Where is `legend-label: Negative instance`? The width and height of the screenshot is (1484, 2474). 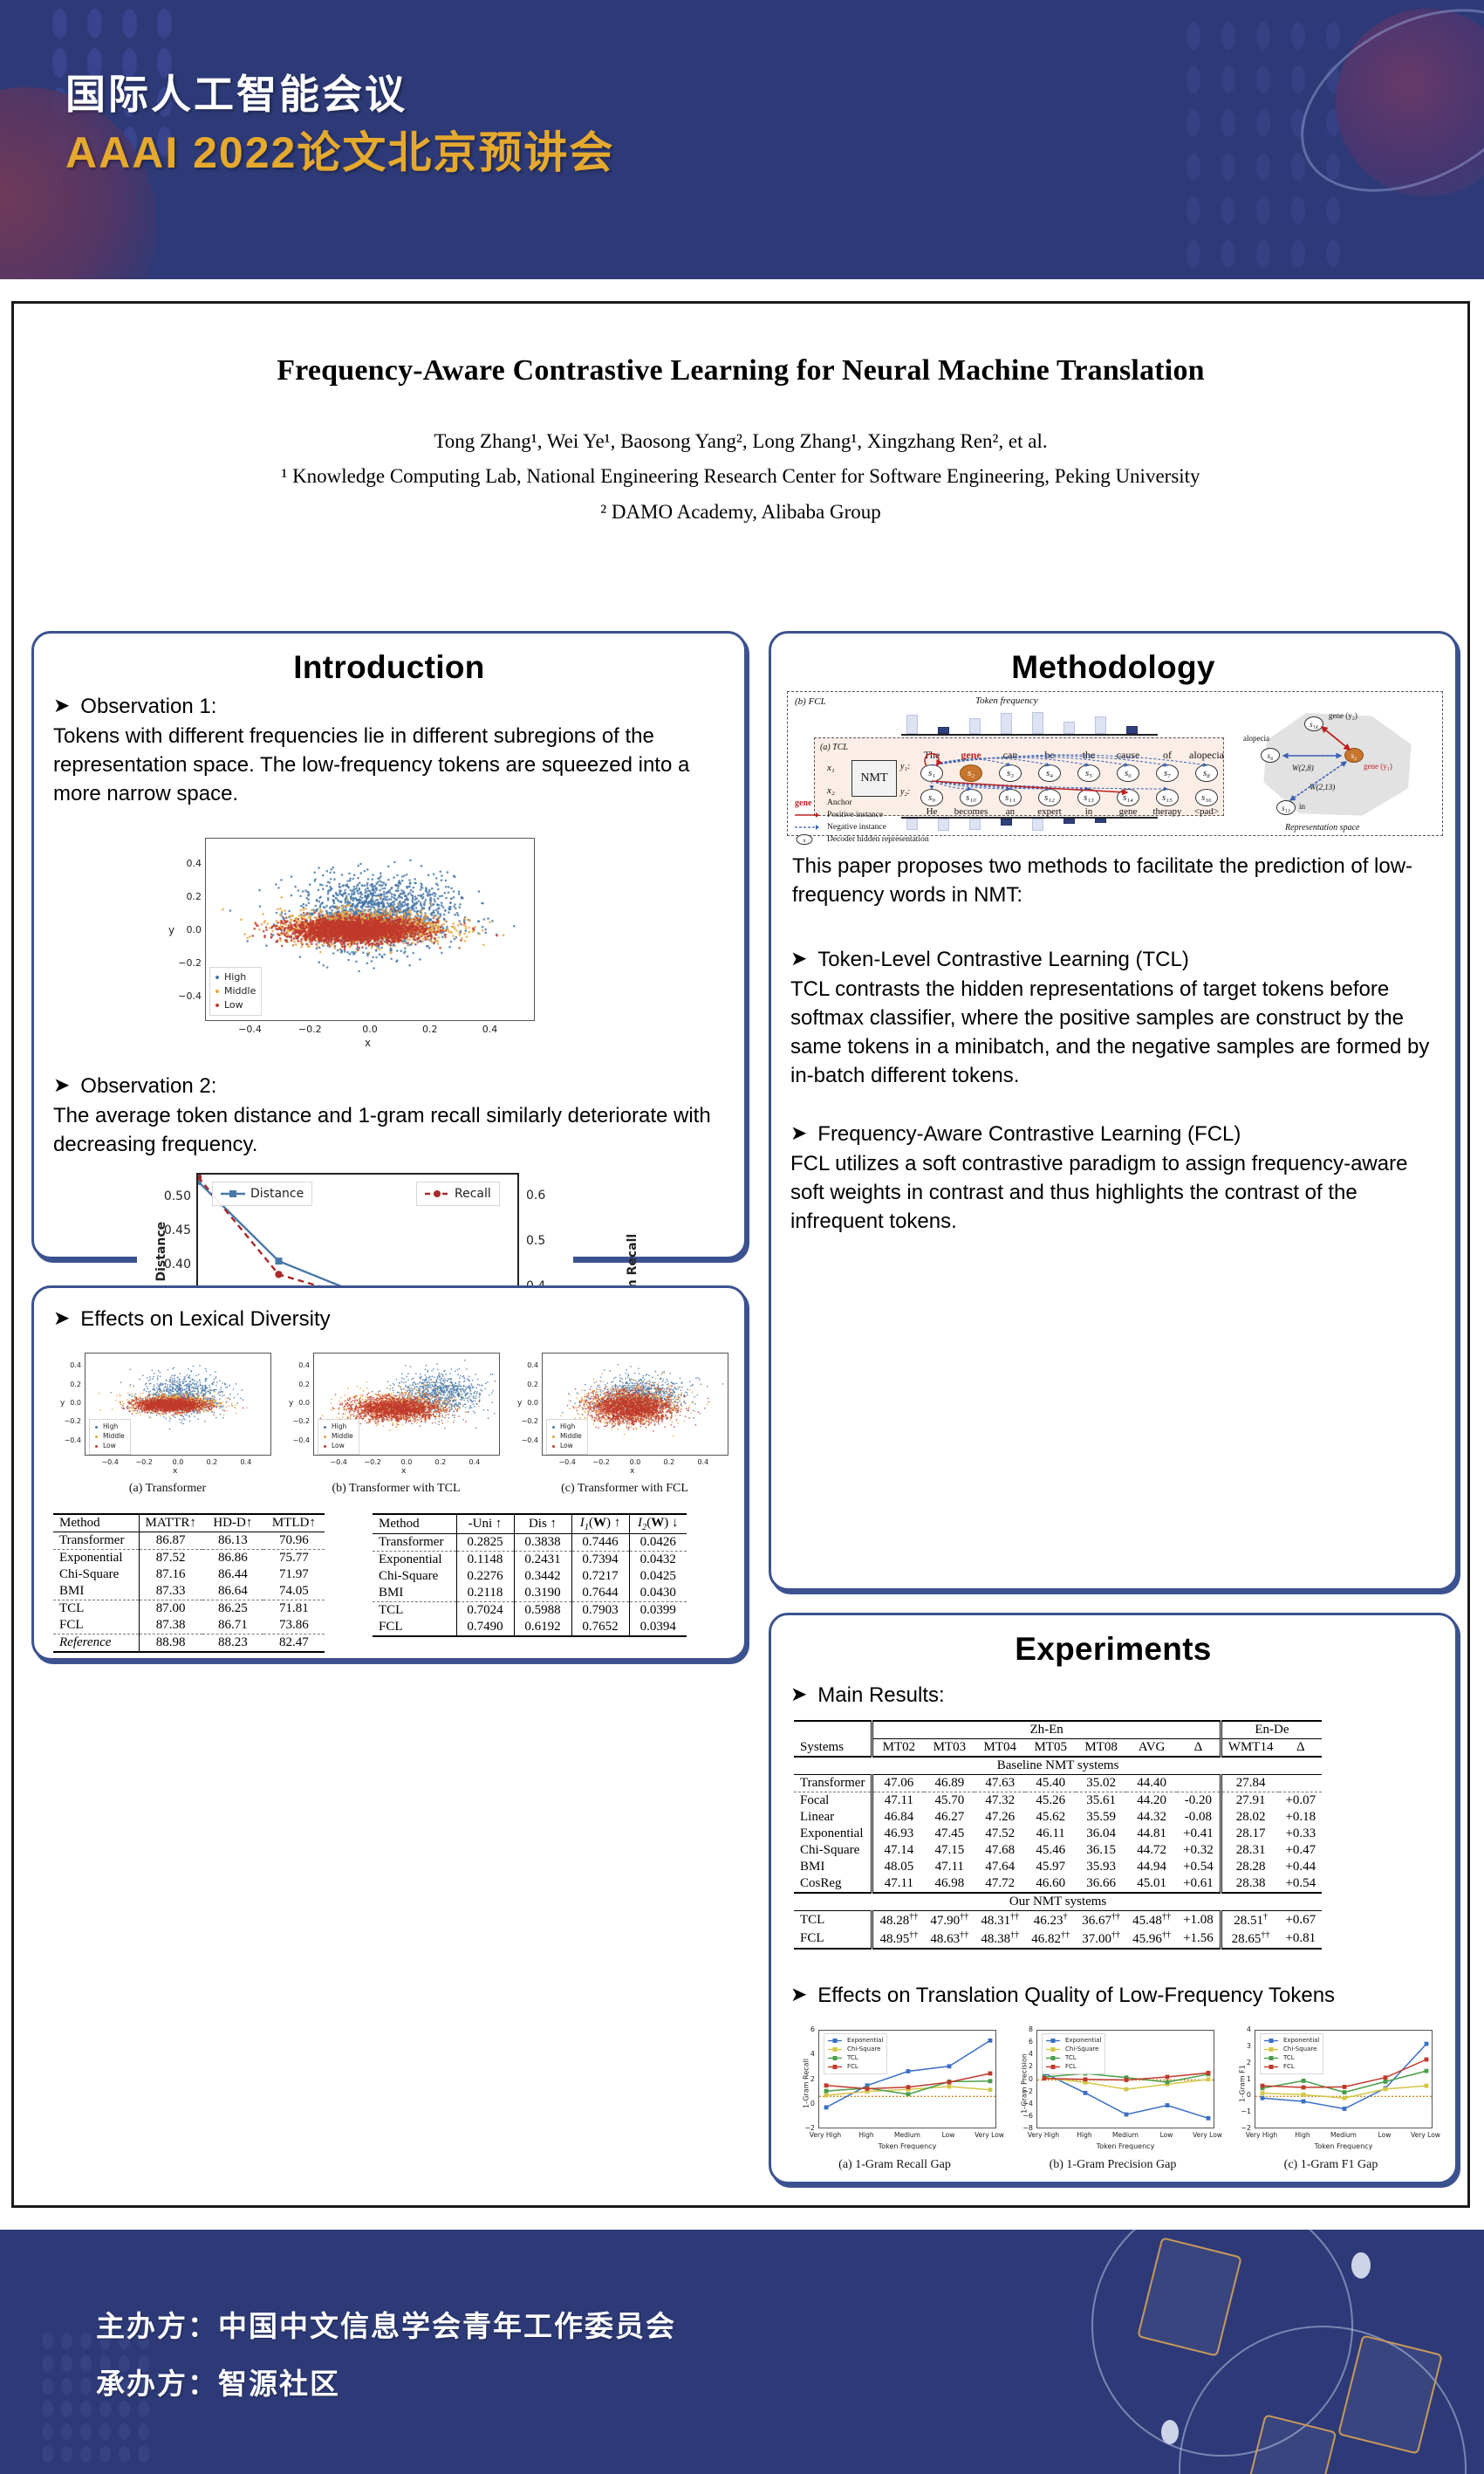 legend-label: Negative instance is located at coordinates (856, 828).